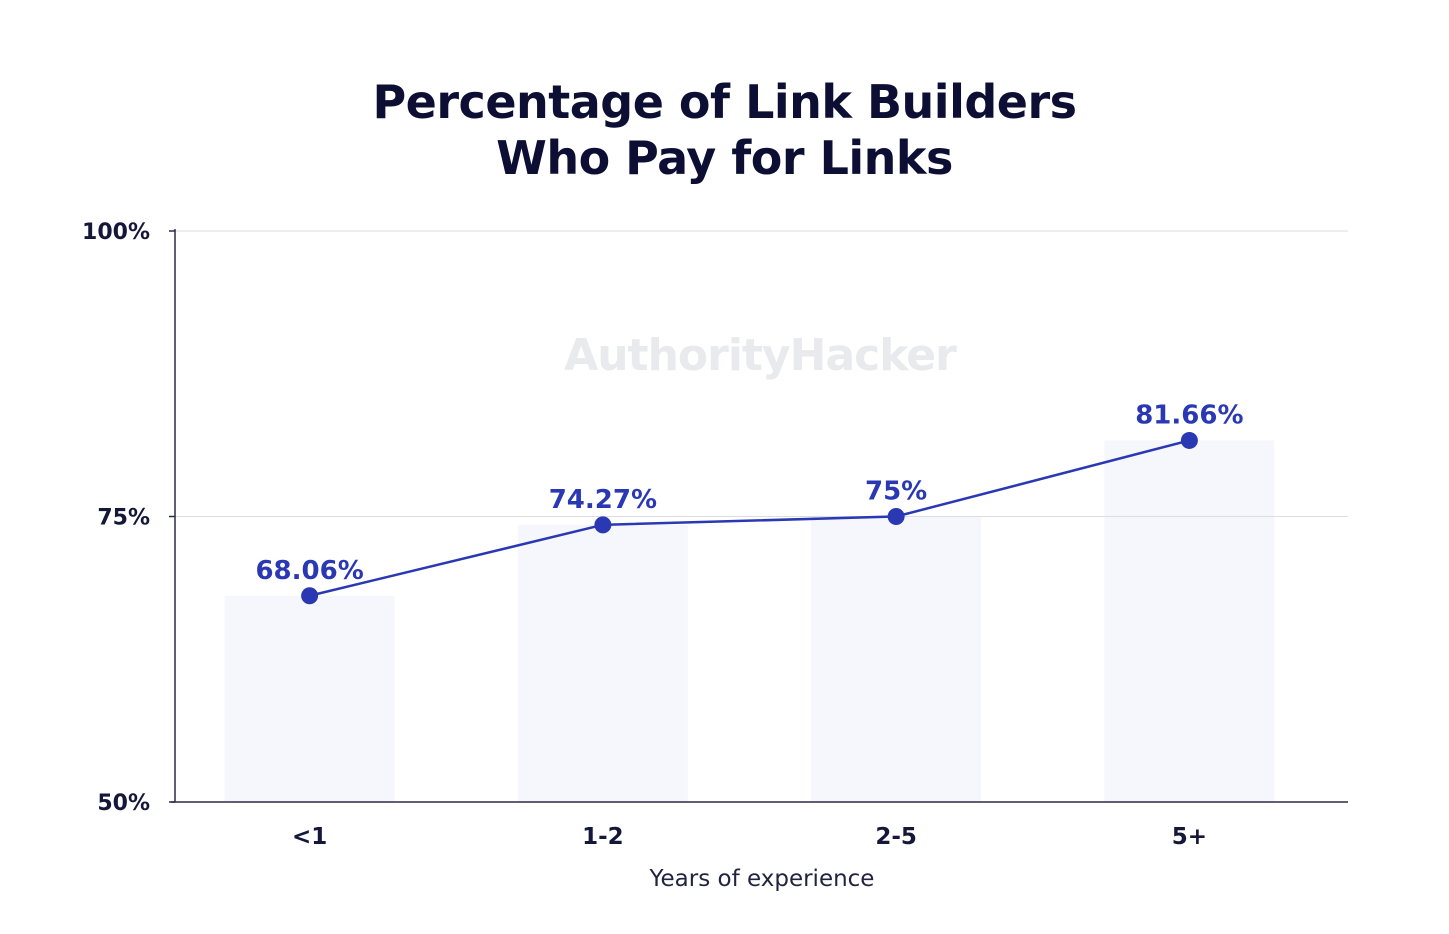 This screenshot has width=1449, height=934. Describe the element at coordinates (749, 837) in the screenshot. I see `x-tick-labels: <1 1-2 2-5 5+` at that location.